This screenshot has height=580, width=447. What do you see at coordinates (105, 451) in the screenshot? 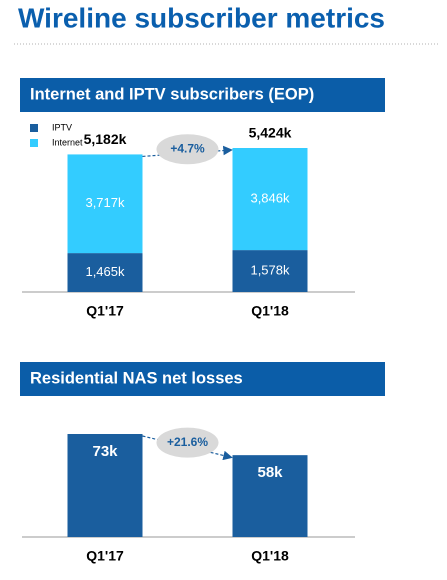
I see `value-label: 73k` at bounding box center [105, 451].